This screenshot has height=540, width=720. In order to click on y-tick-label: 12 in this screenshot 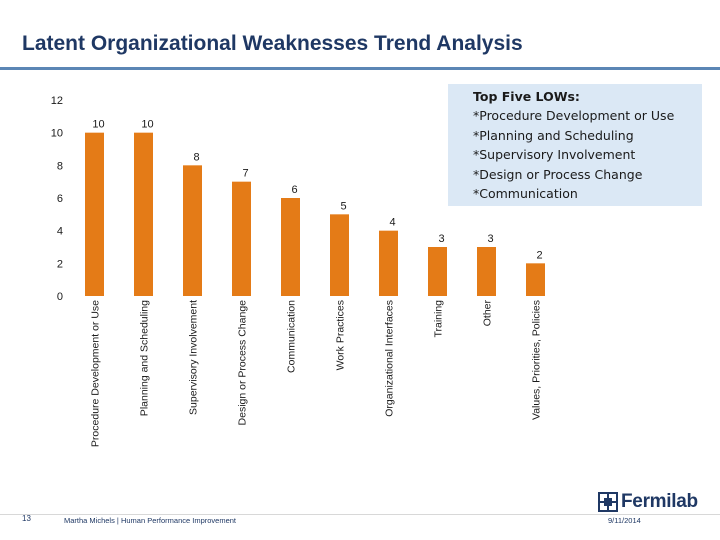, I will do `click(57, 101)`.